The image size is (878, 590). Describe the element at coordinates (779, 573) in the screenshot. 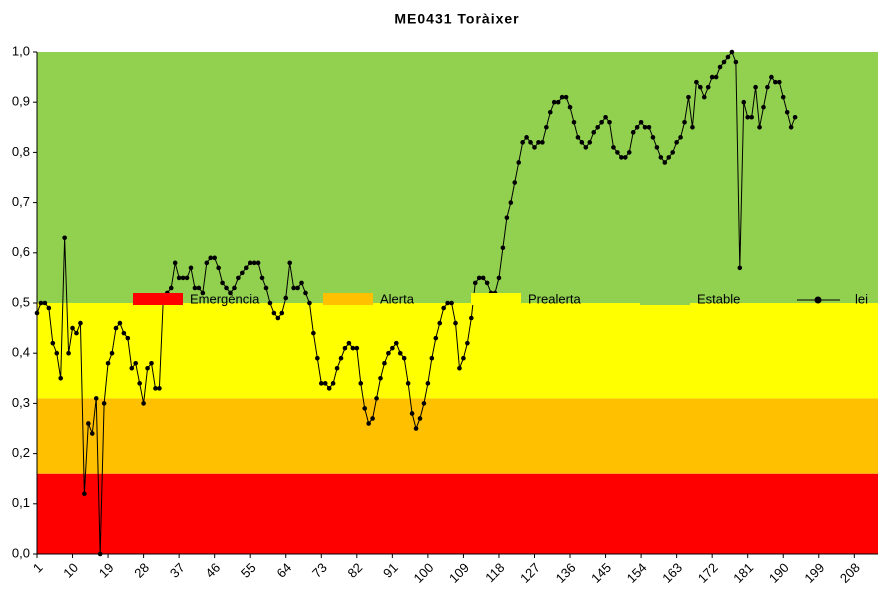

I see `x-tick-label: 190` at that location.